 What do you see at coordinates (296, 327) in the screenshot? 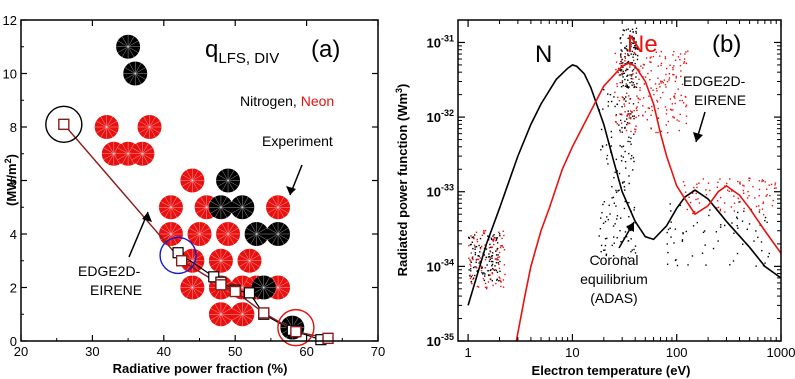
I see `highlight-circle-red` at bounding box center [296, 327].